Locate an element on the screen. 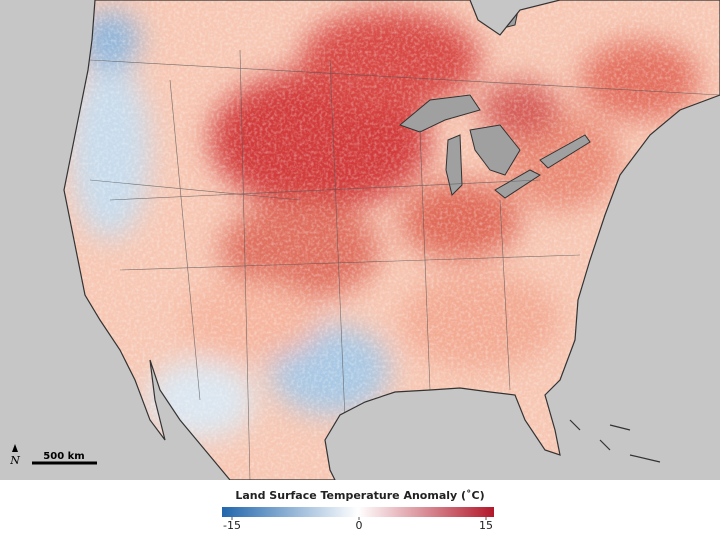 This screenshot has height=546, width=720. colorbar-tick-label: 15 is located at coordinates (486, 525).